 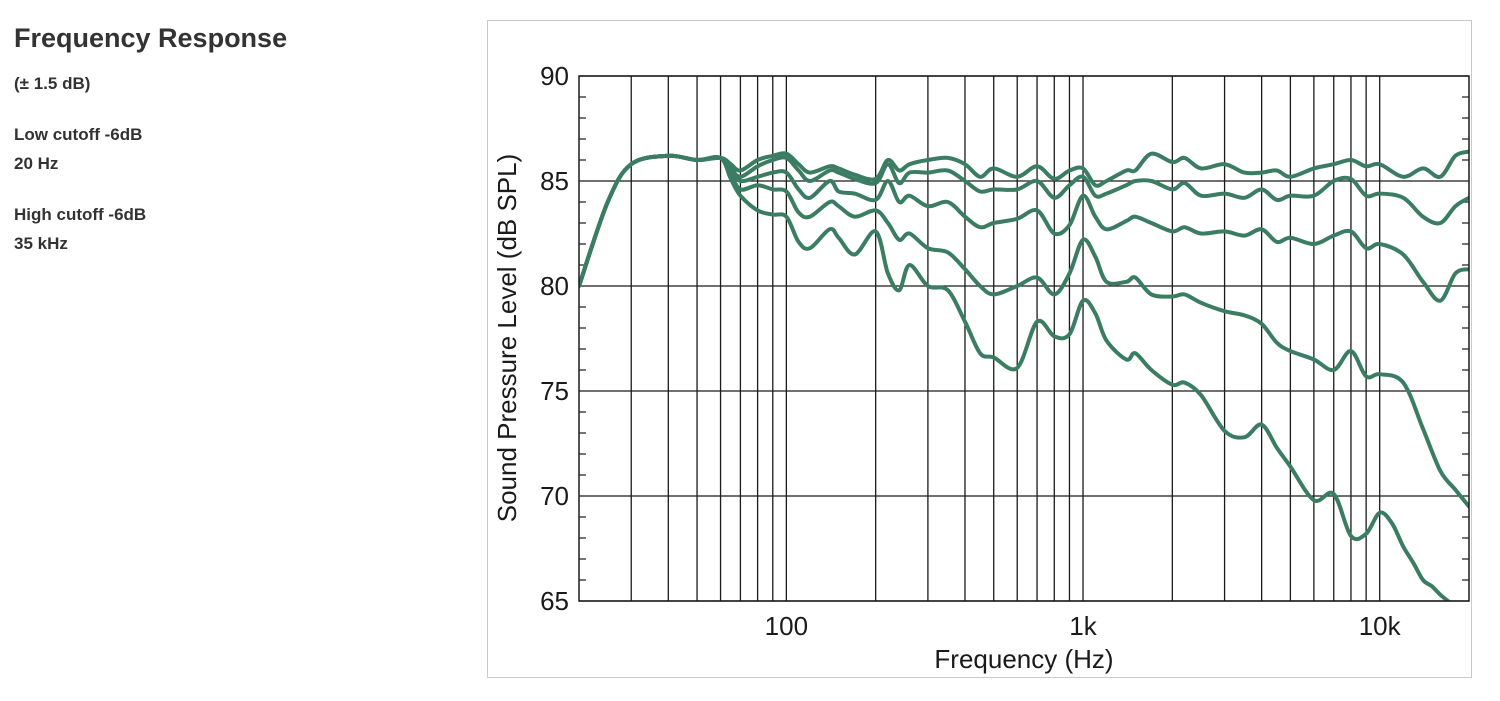 What do you see at coordinates (151, 38) in the screenshot?
I see `section-title: Frequency Response` at bounding box center [151, 38].